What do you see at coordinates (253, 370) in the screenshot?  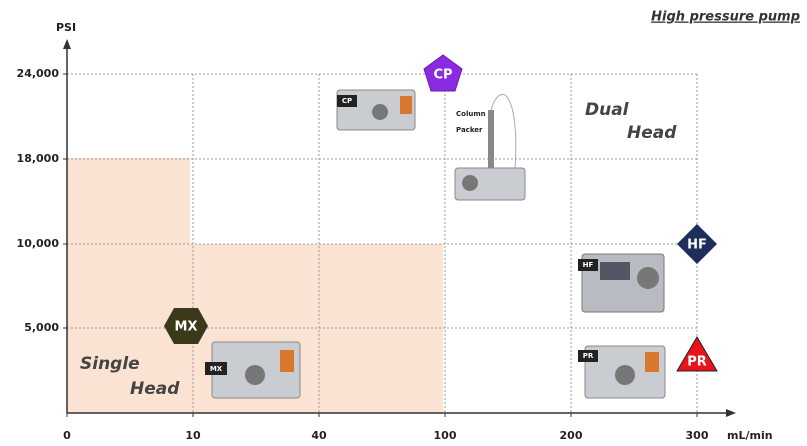 I see `product-mx: MX` at bounding box center [253, 370].